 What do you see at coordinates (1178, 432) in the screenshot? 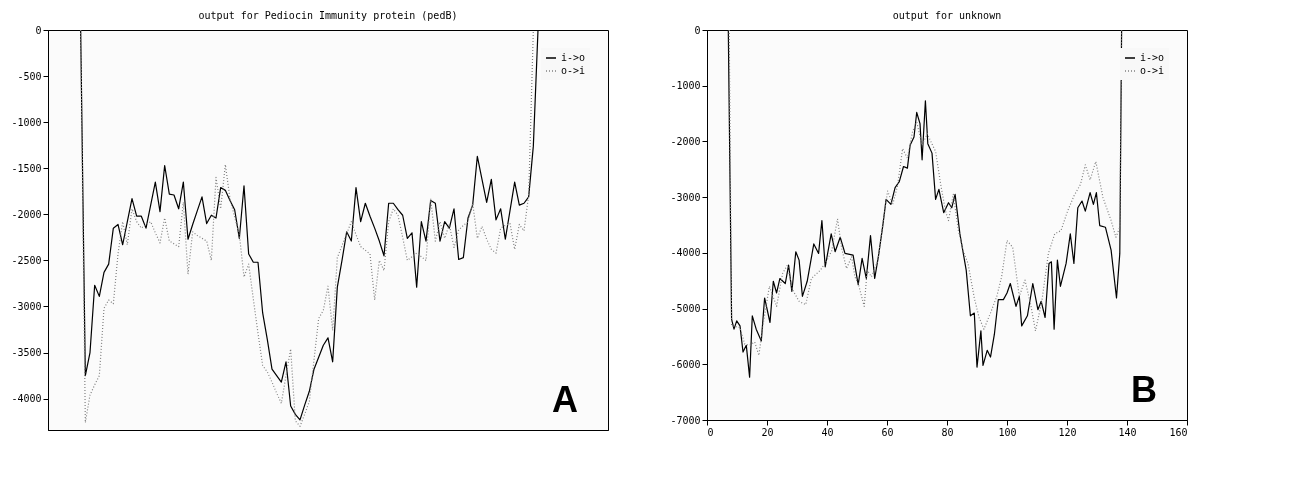
I see `x-tick-label: 160` at bounding box center [1178, 432].